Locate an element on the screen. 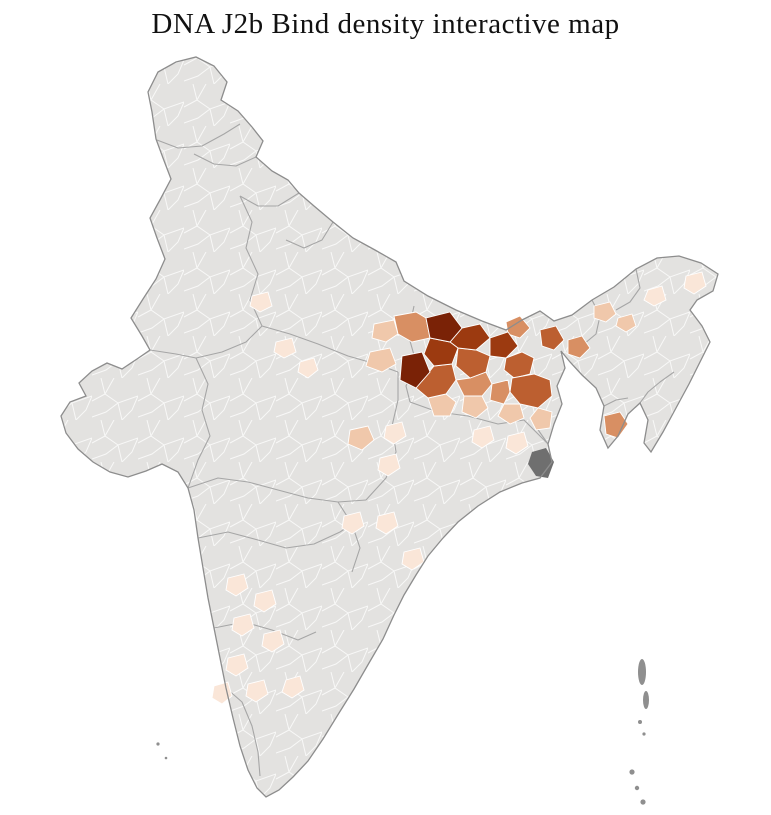 The width and height of the screenshot is (771, 815). districts-medium is located at coordinates (511, 375).